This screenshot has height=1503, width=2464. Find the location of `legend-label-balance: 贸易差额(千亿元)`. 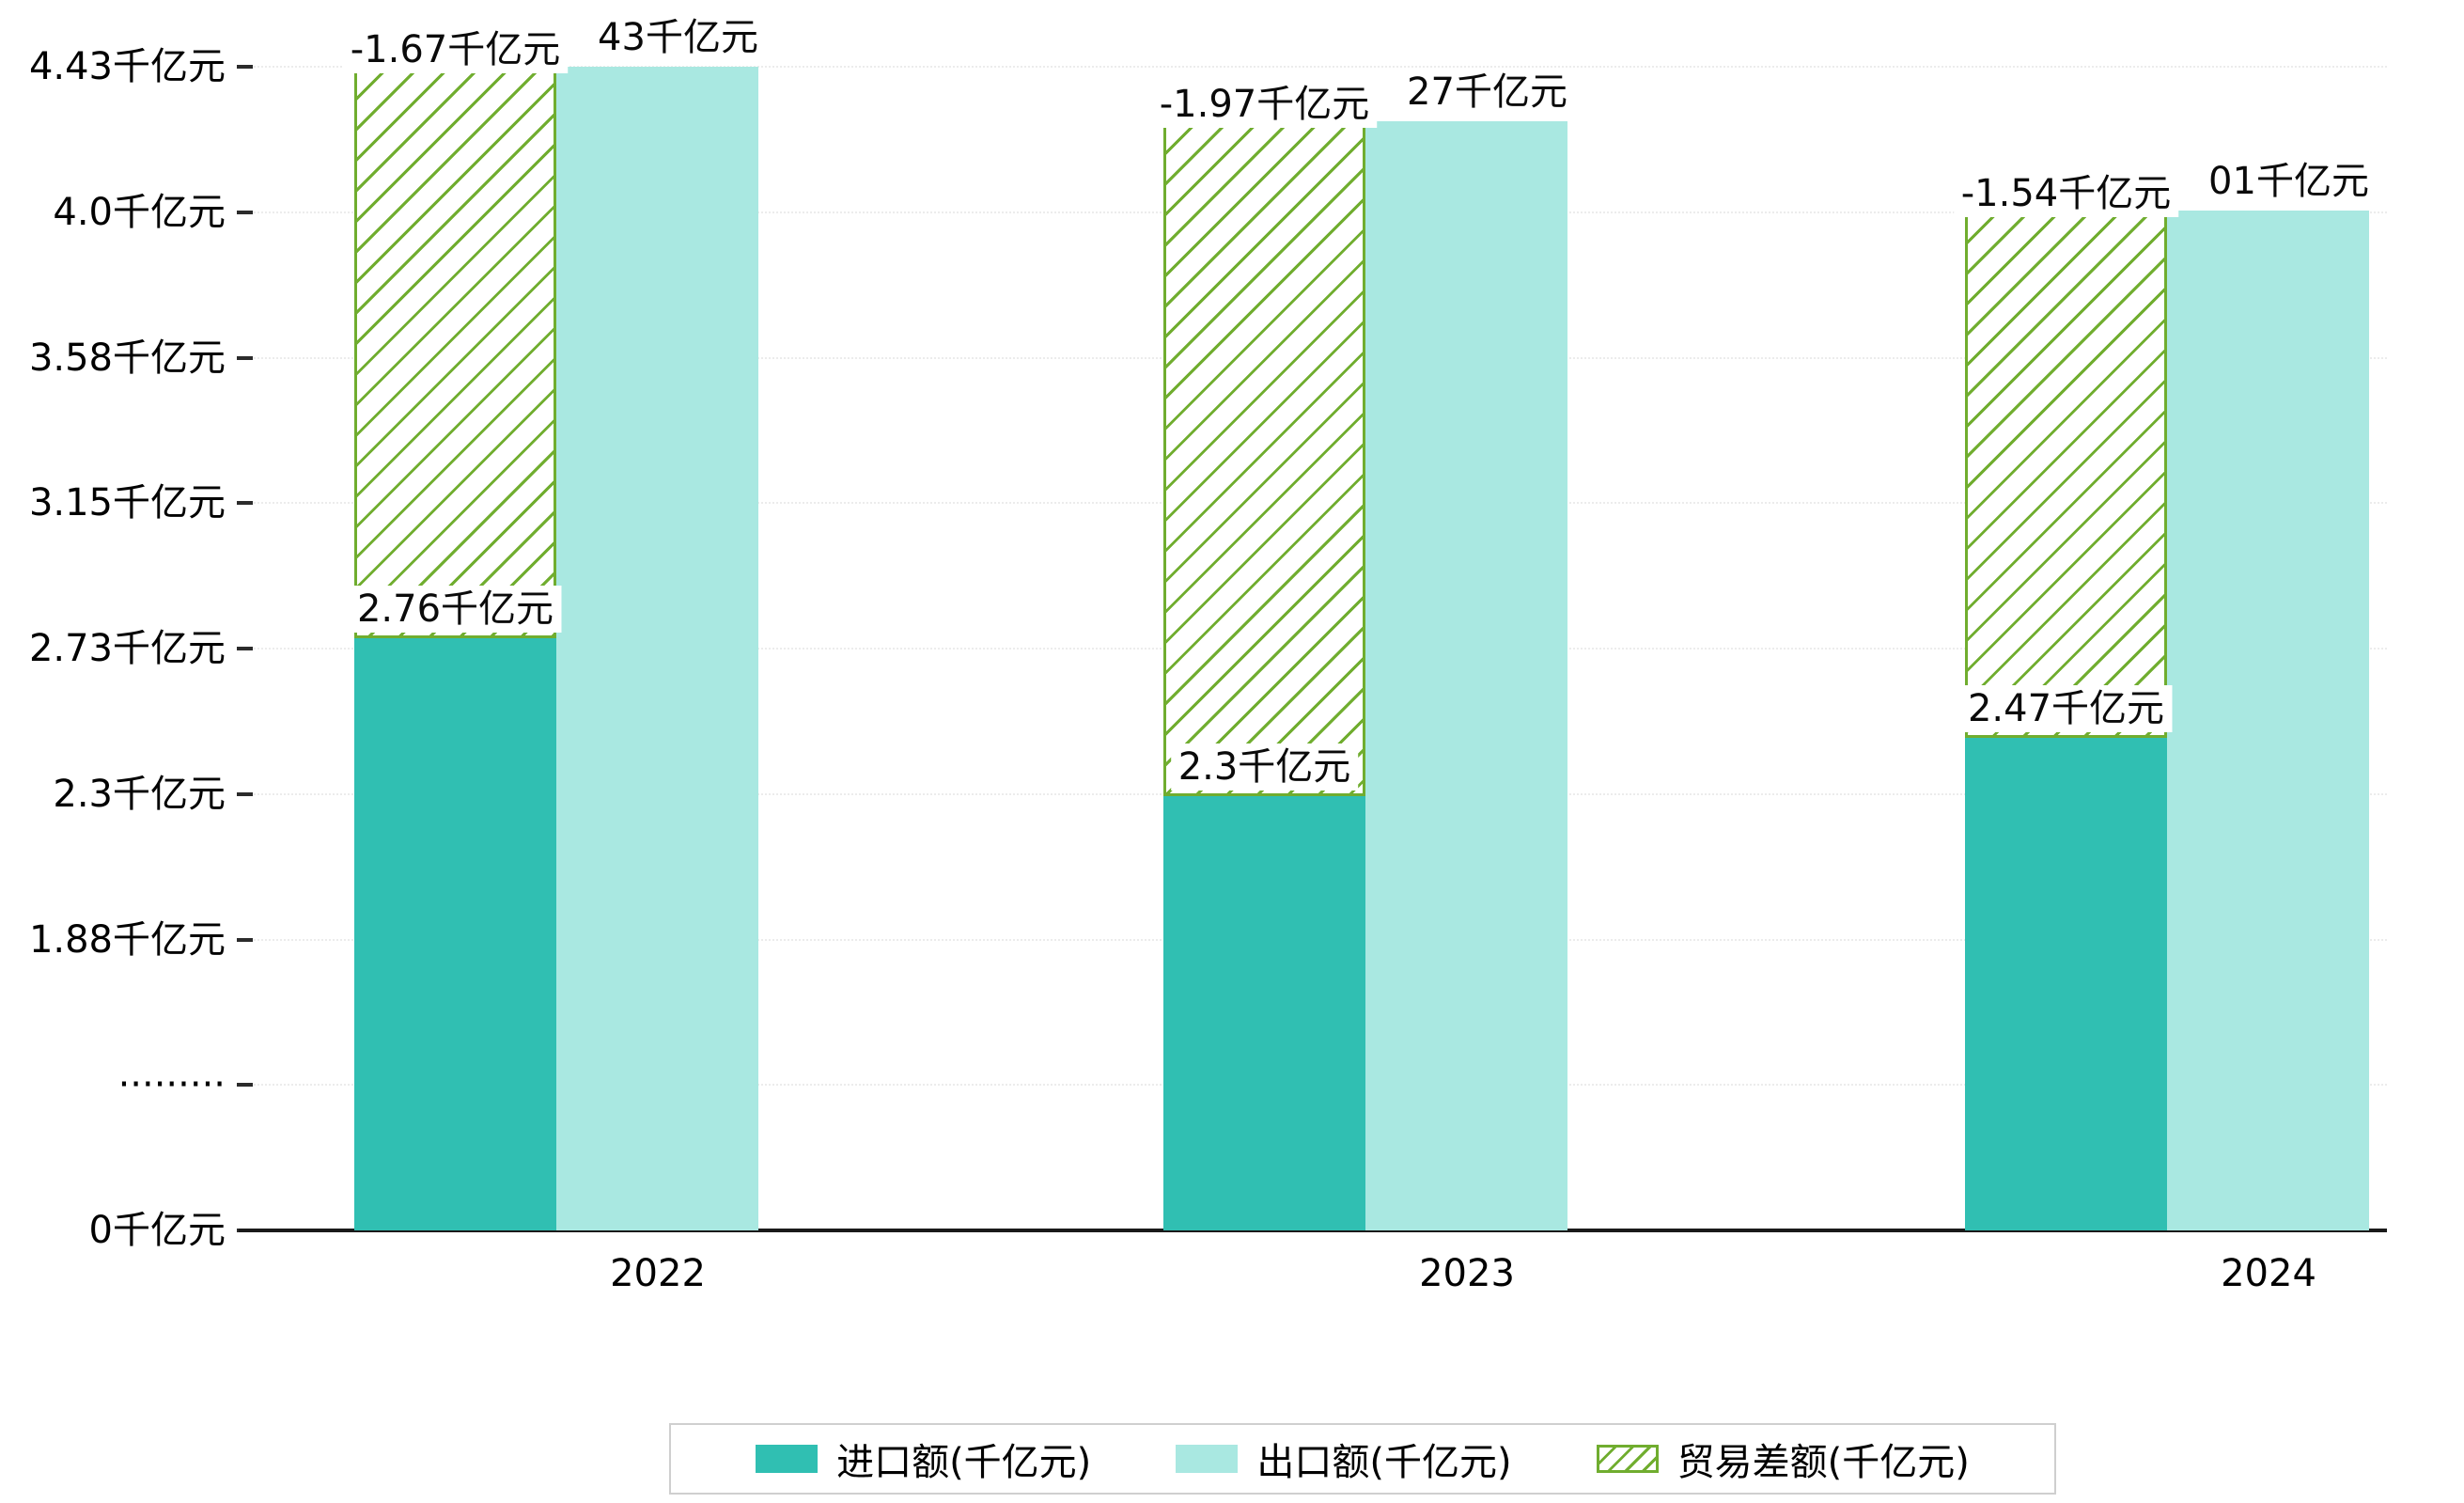

legend-label-balance: 贸易差额(千亿元) is located at coordinates (1823, 1462).